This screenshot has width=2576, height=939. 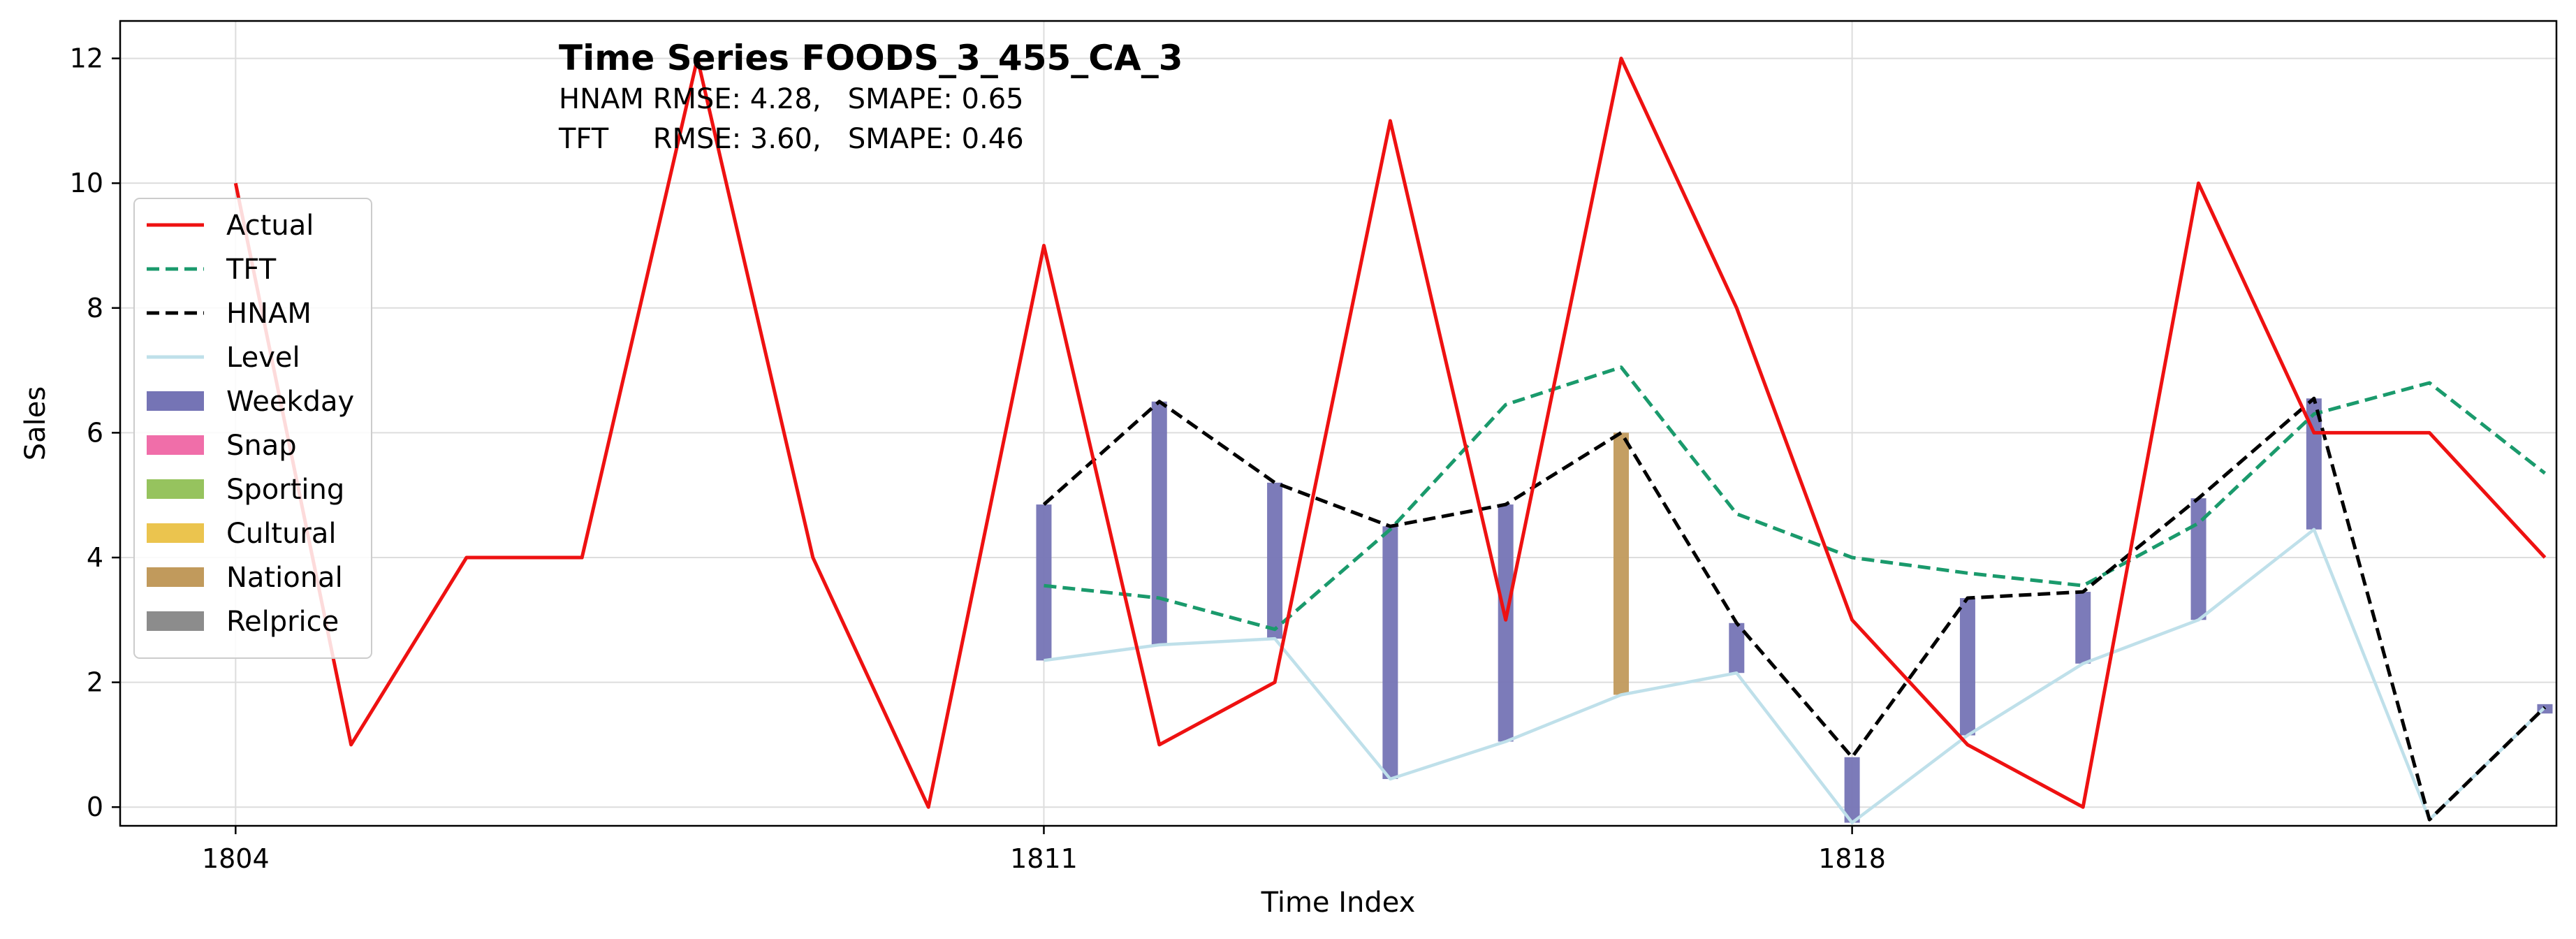 What do you see at coordinates (290, 402) in the screenshot?
I see `legend-label: Weekday` at bounding box center [290, 402].